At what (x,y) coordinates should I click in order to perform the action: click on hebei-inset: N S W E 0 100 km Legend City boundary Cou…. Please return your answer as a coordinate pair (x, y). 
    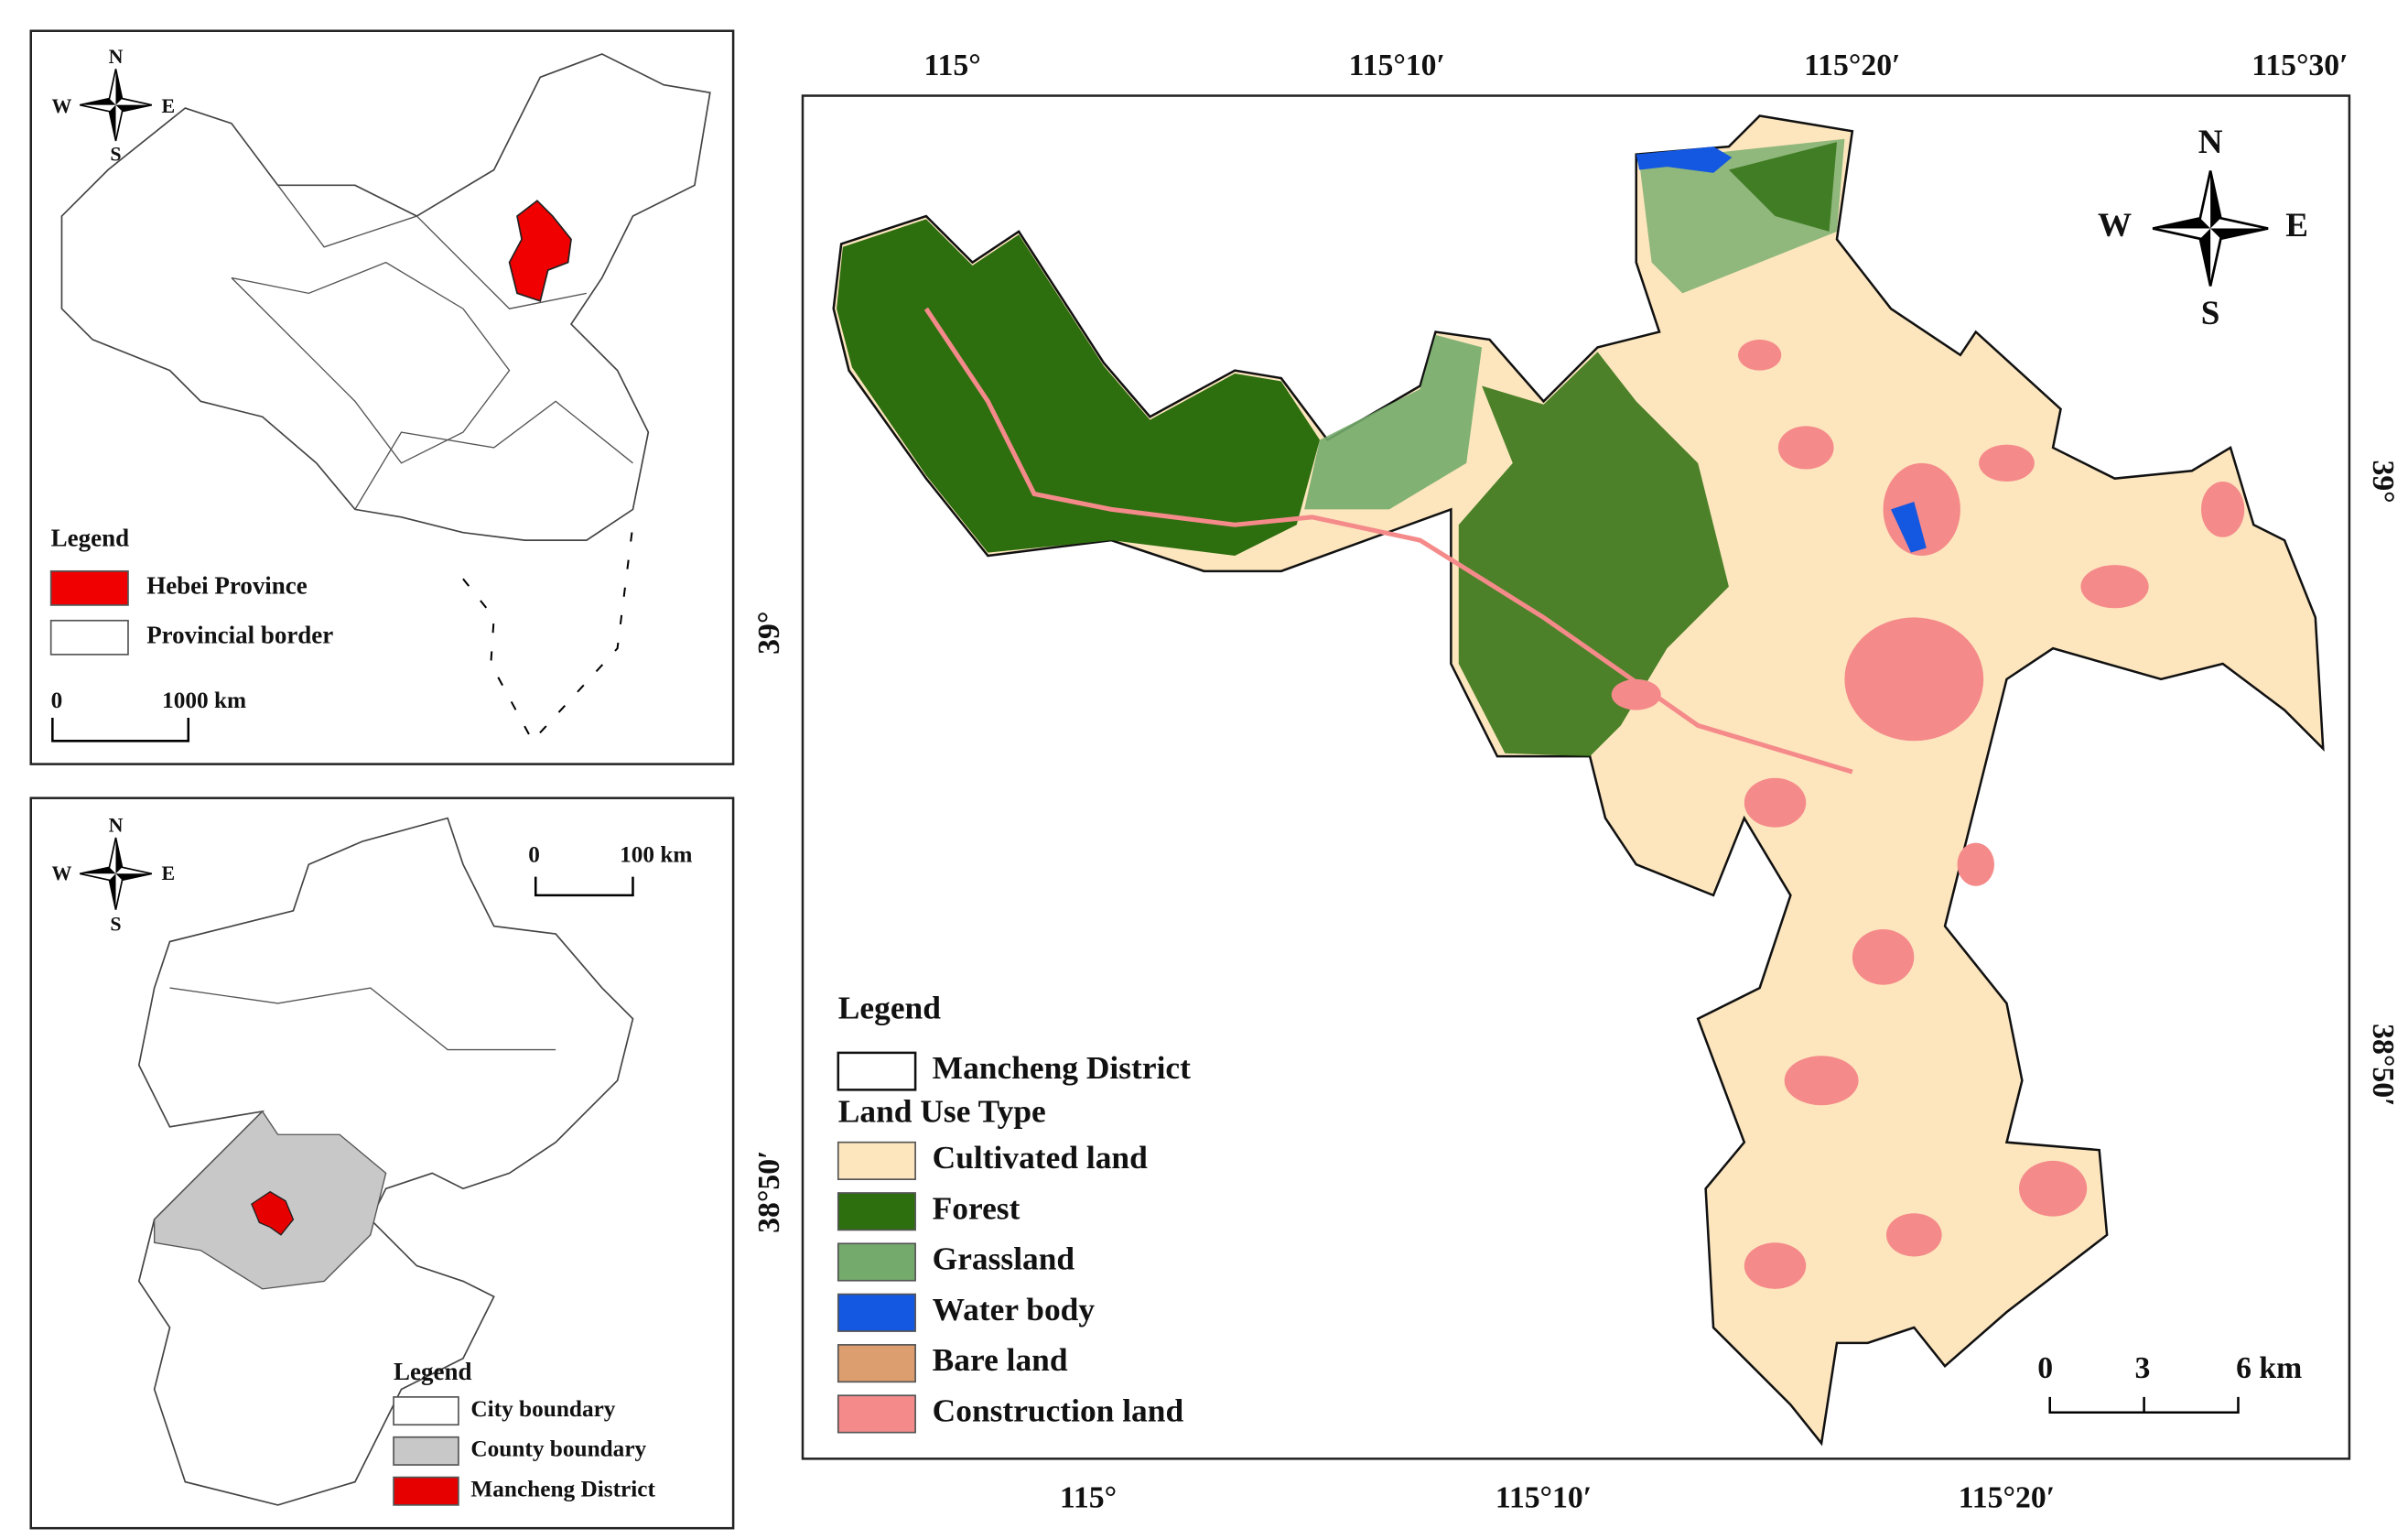
    Looking at the image, I should click on (382, 1163).